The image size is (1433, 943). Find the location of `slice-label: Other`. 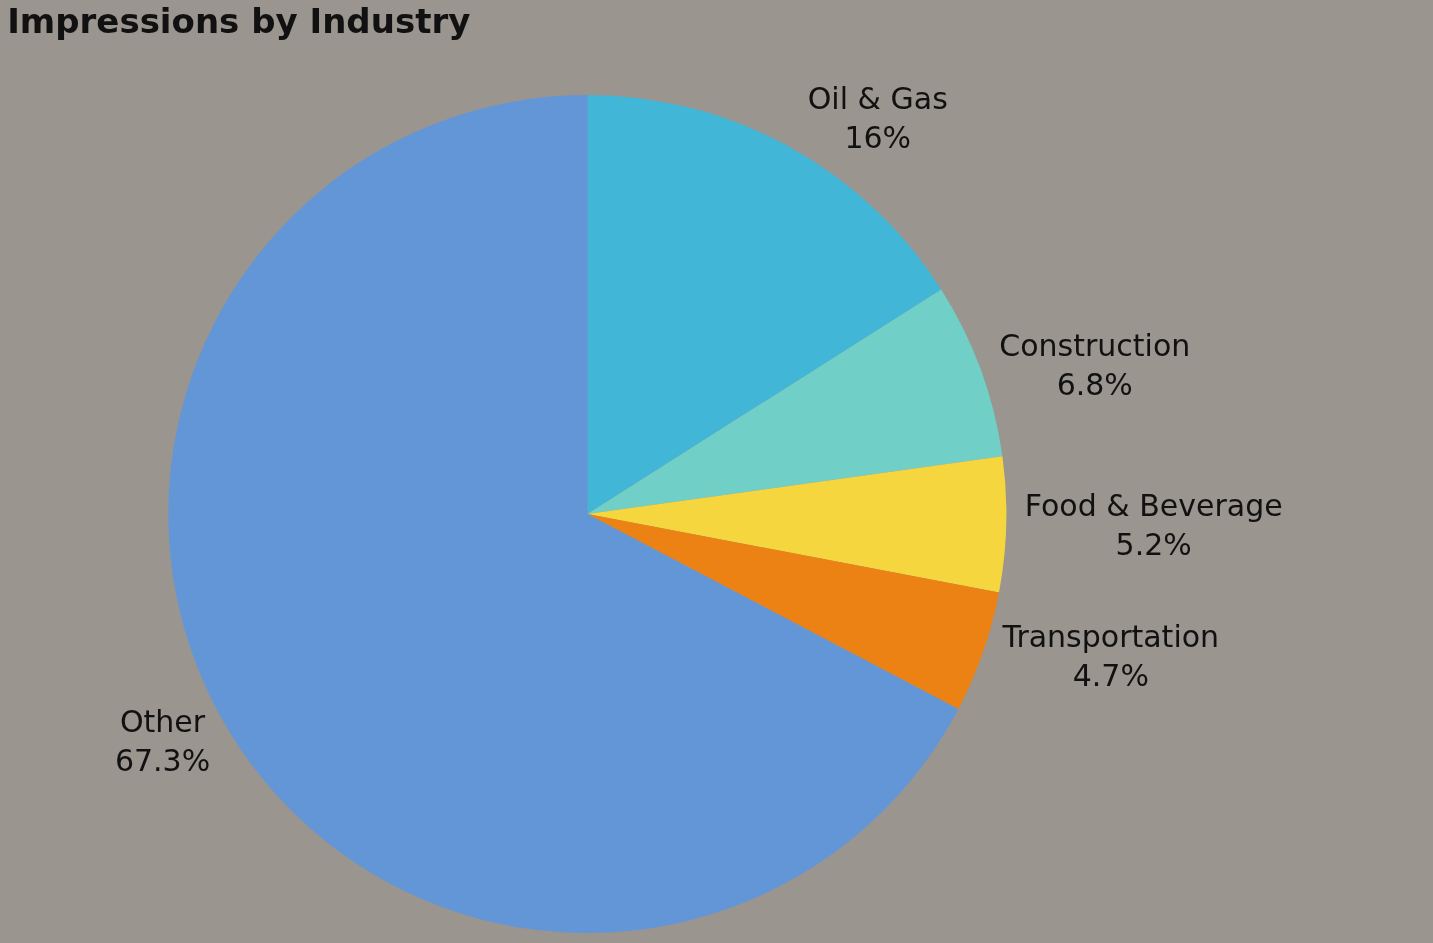

slice-label: Other is located at coordinates (162, 721).